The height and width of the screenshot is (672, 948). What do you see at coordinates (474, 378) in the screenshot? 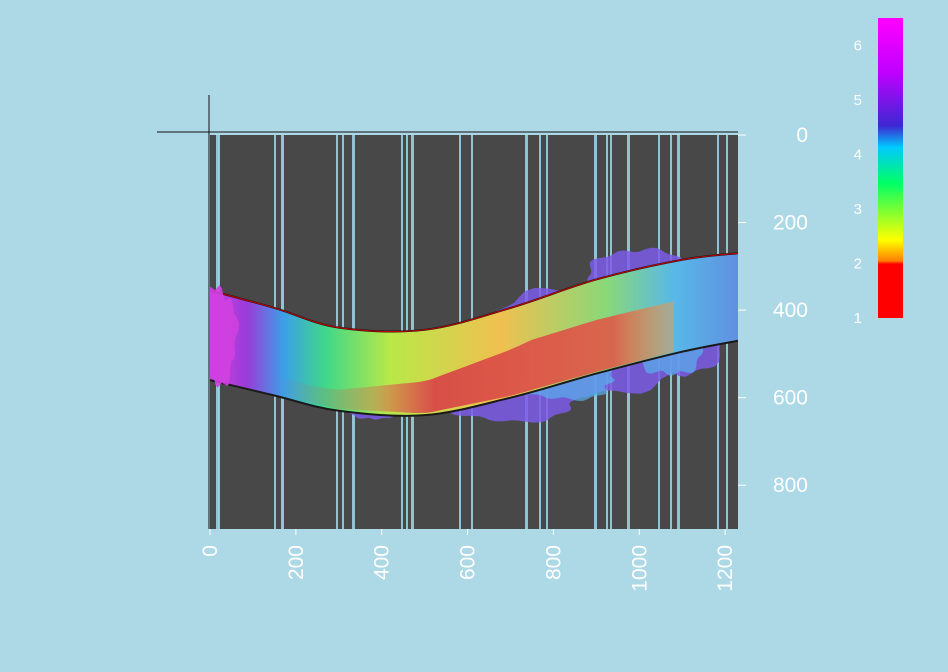
I see `lower-wall` at bounding box center [474, 378].